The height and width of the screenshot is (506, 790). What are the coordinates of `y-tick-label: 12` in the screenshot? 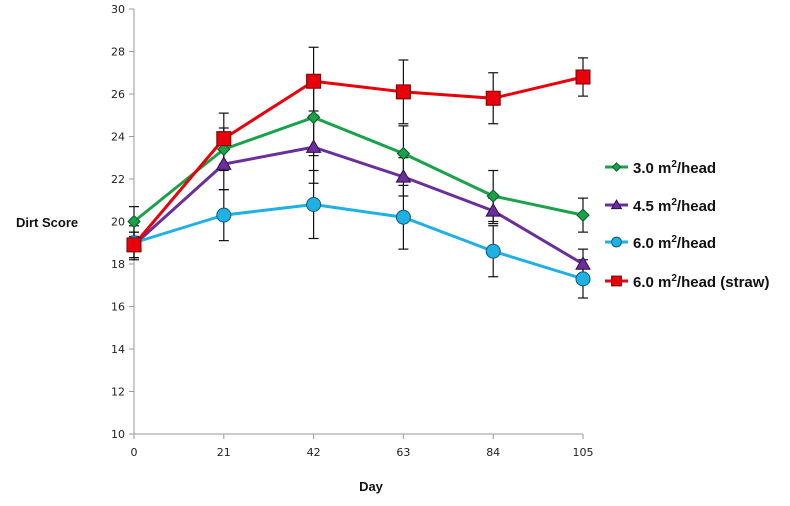 It's located at (118, 392).